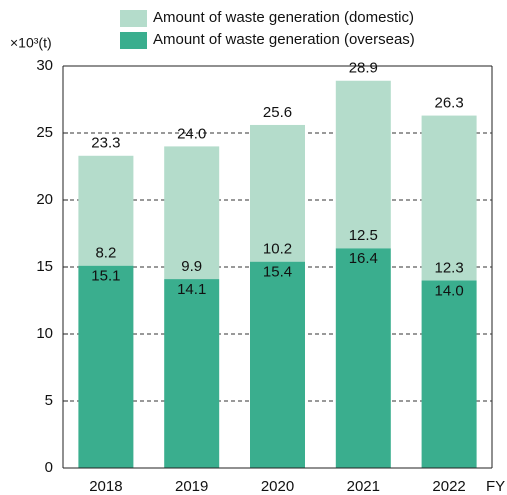 This screenshot has width=507, height=495. What do you see at coordinates (105, 276) in the screenshot?
I see `value-label: 15.1` at bounding box center [105, 276].